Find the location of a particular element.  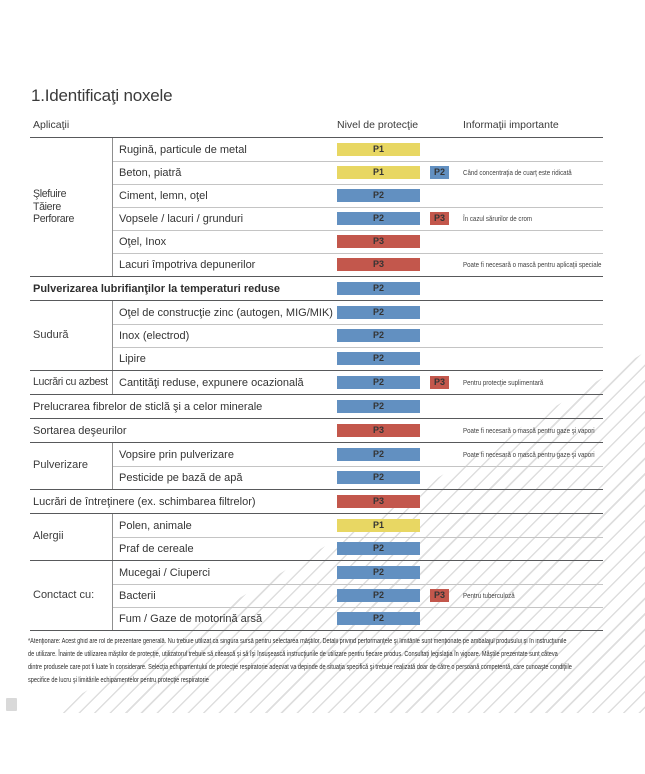

table-section: Alergii P1 P2 Polen, animale Praf de cereale is located at coordinates (316, 537).